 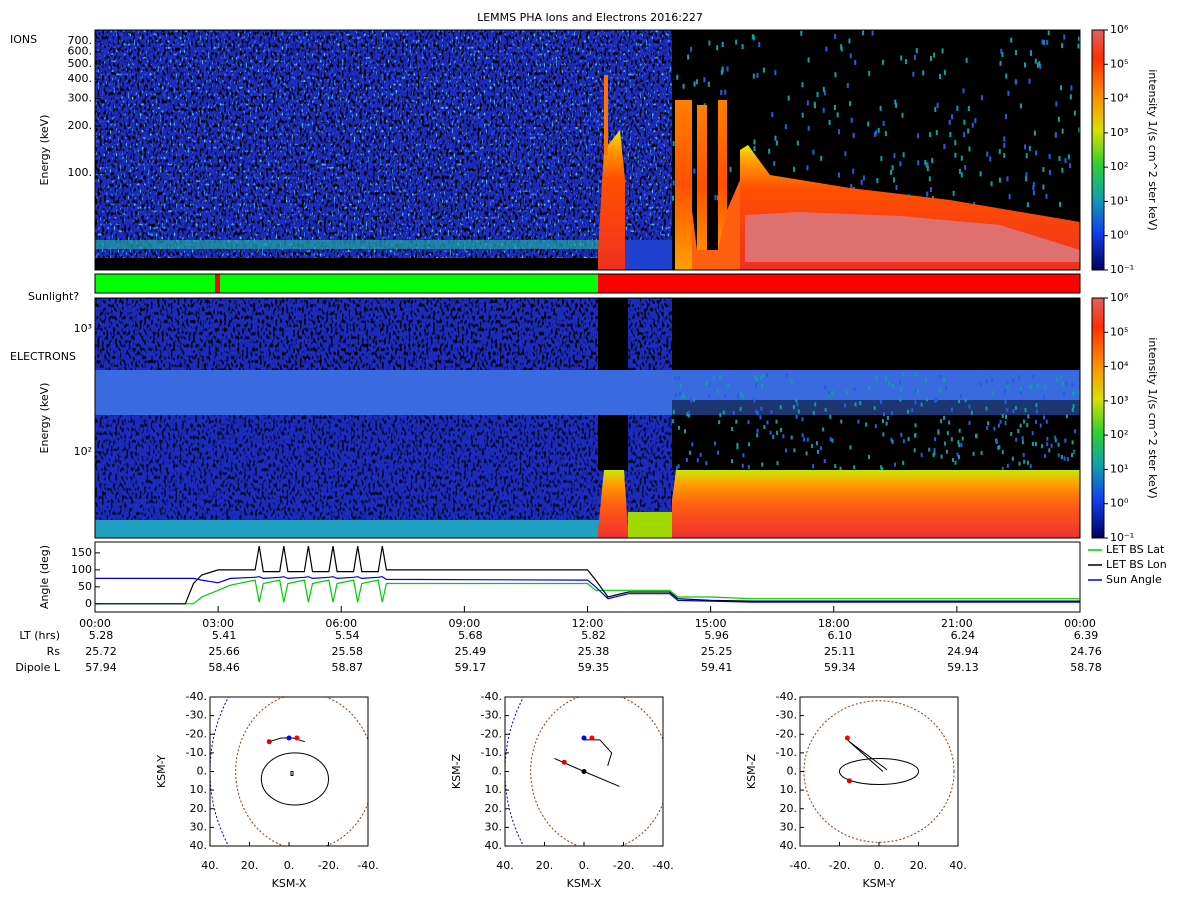 I want to click on ephemeris-value: 59.17, so click(x=471, y=667).